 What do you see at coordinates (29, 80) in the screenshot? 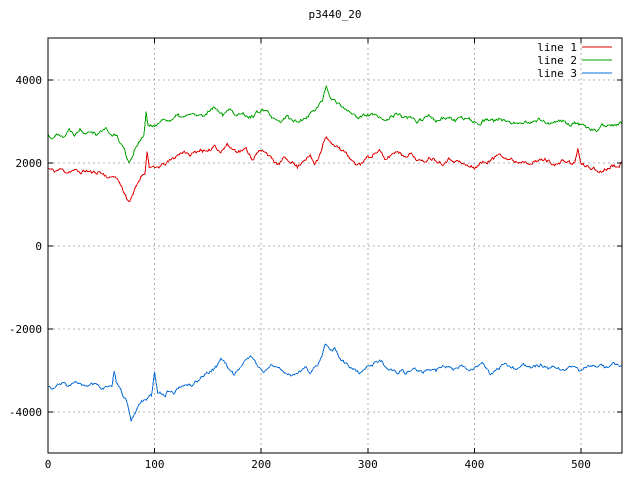
I see `y-tick-label: 4000` at bounding box center [29, 80].